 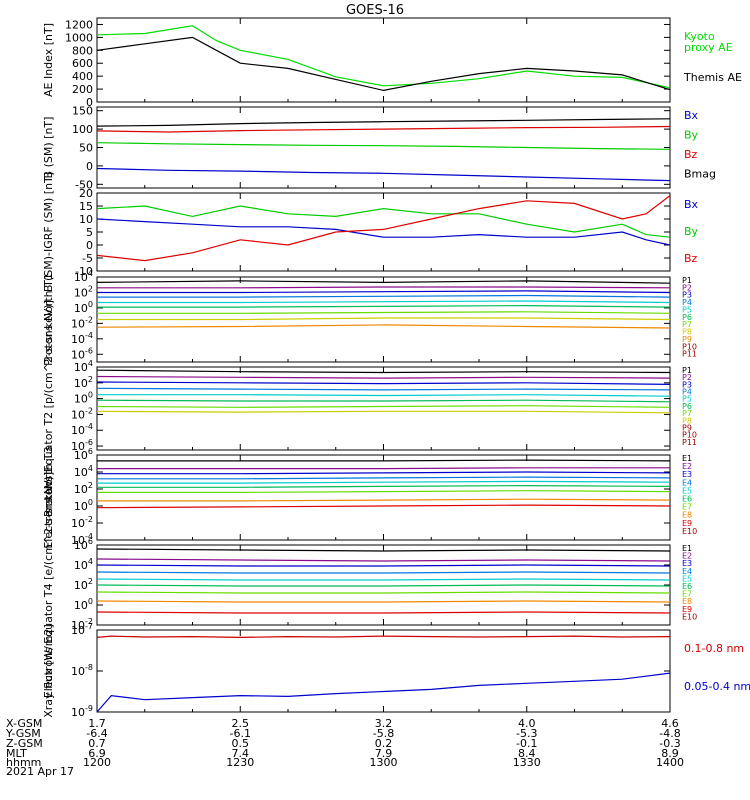 I want to click on legend-entry: P2, so click(x=687, y=287).